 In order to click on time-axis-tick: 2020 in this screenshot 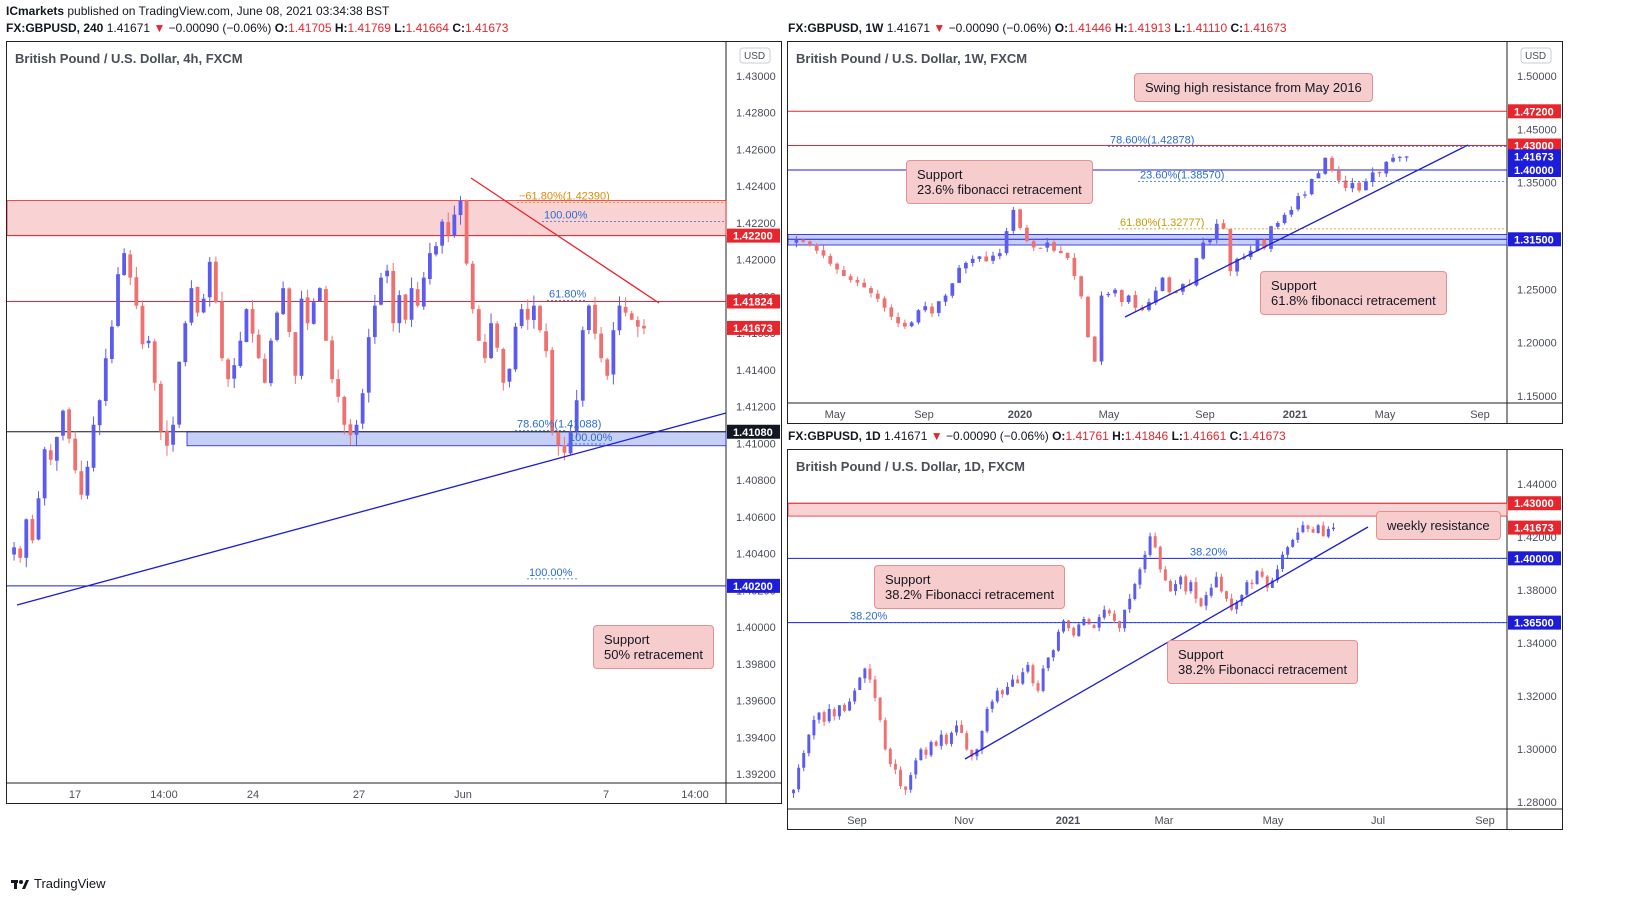, I will do `click(1020, 415)`.